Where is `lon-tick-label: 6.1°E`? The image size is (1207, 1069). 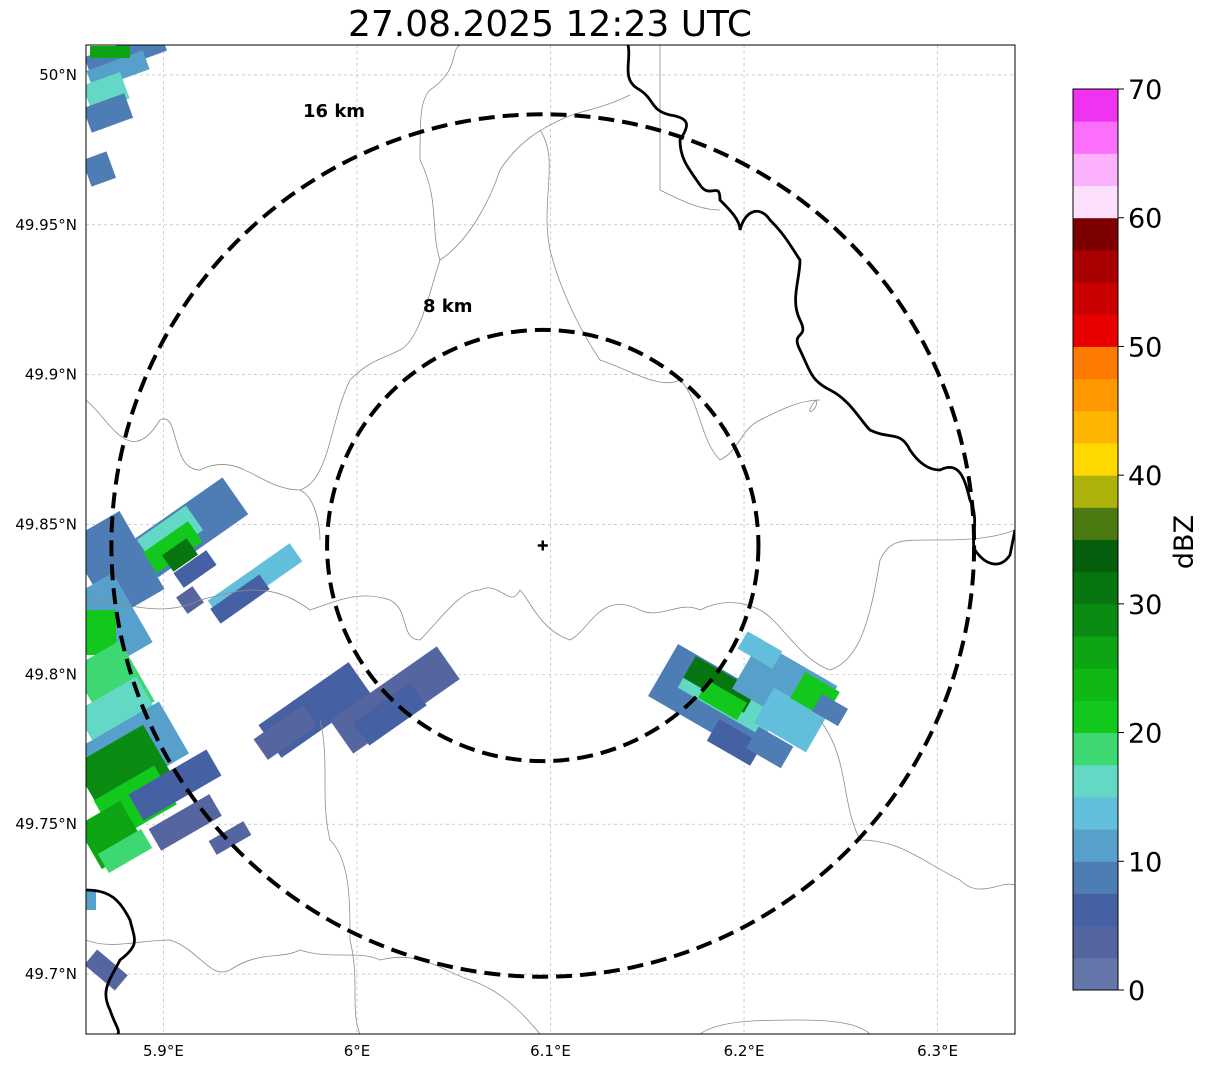 lon-tick-label: 6.1°E is located at coordinates (550, 1051).